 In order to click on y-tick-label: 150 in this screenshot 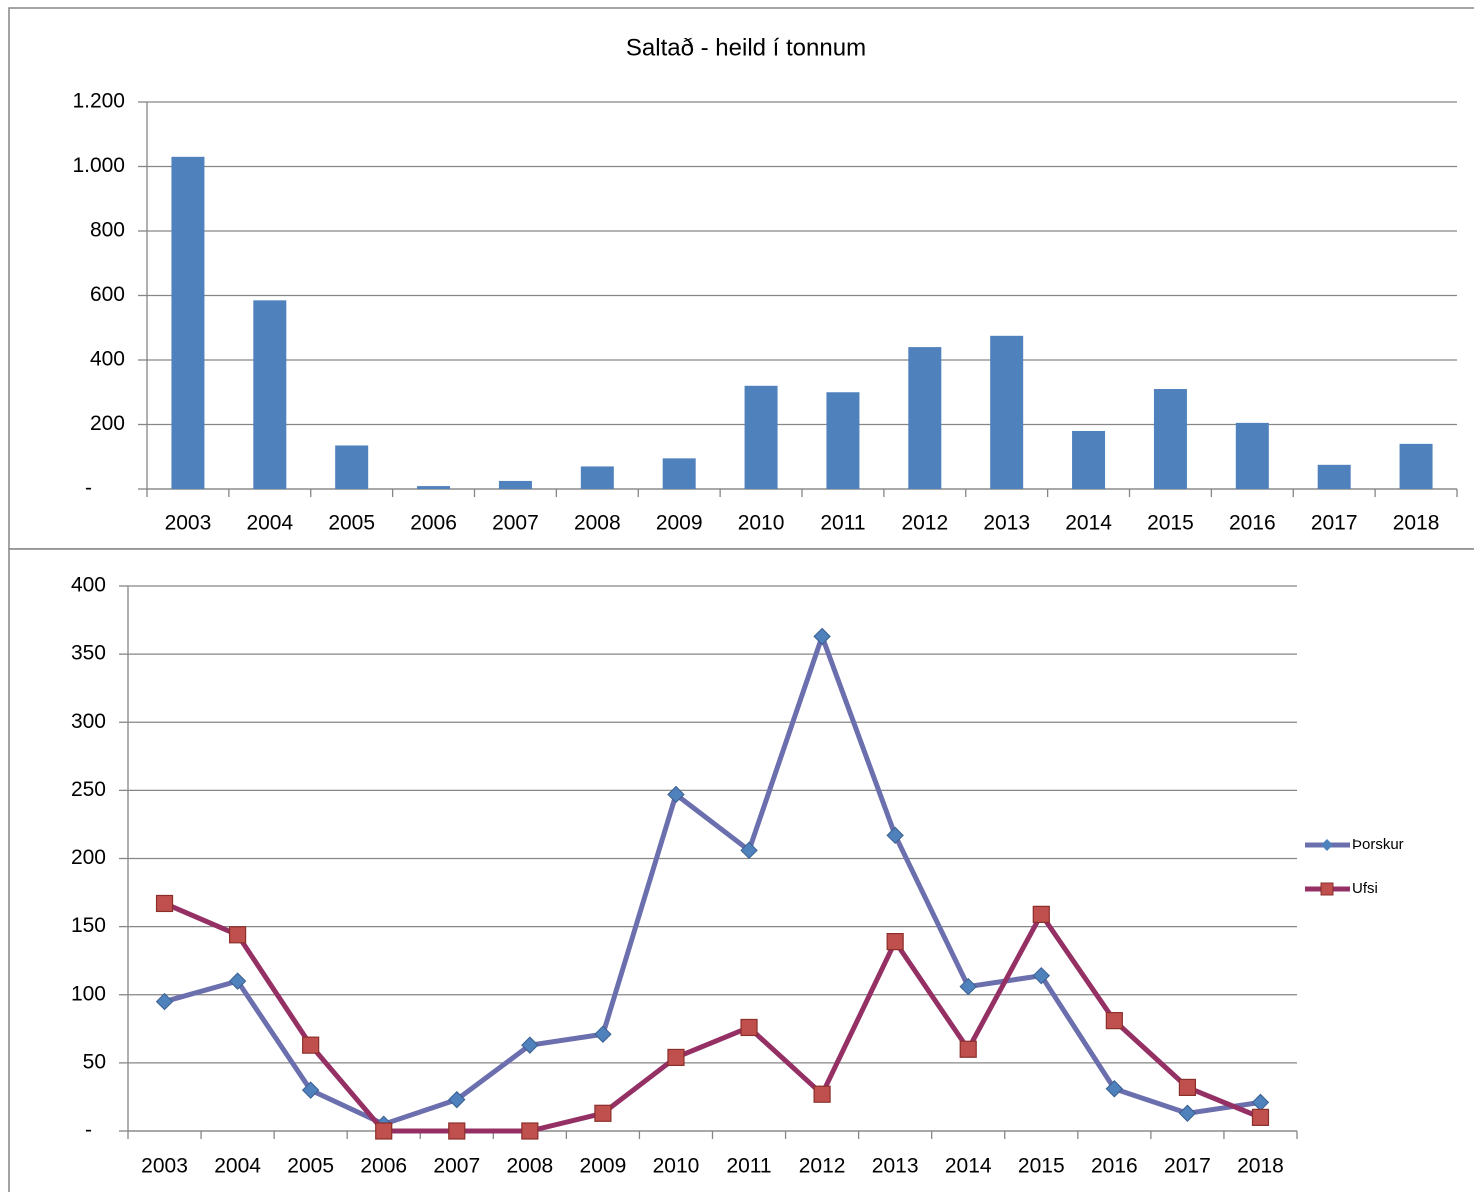, I will do `click(88, 925)`.